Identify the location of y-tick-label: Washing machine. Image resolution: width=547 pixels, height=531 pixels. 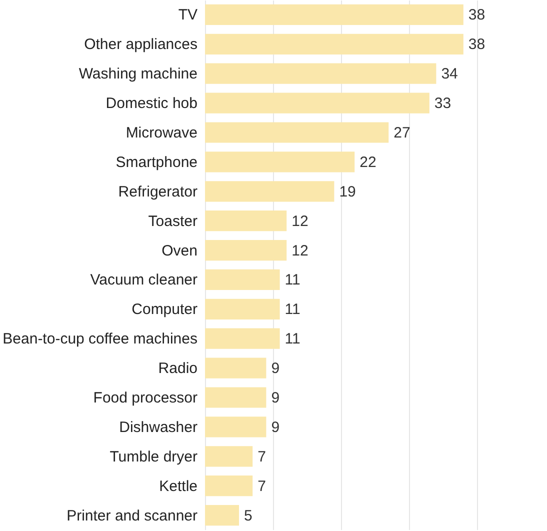
(138, 74).